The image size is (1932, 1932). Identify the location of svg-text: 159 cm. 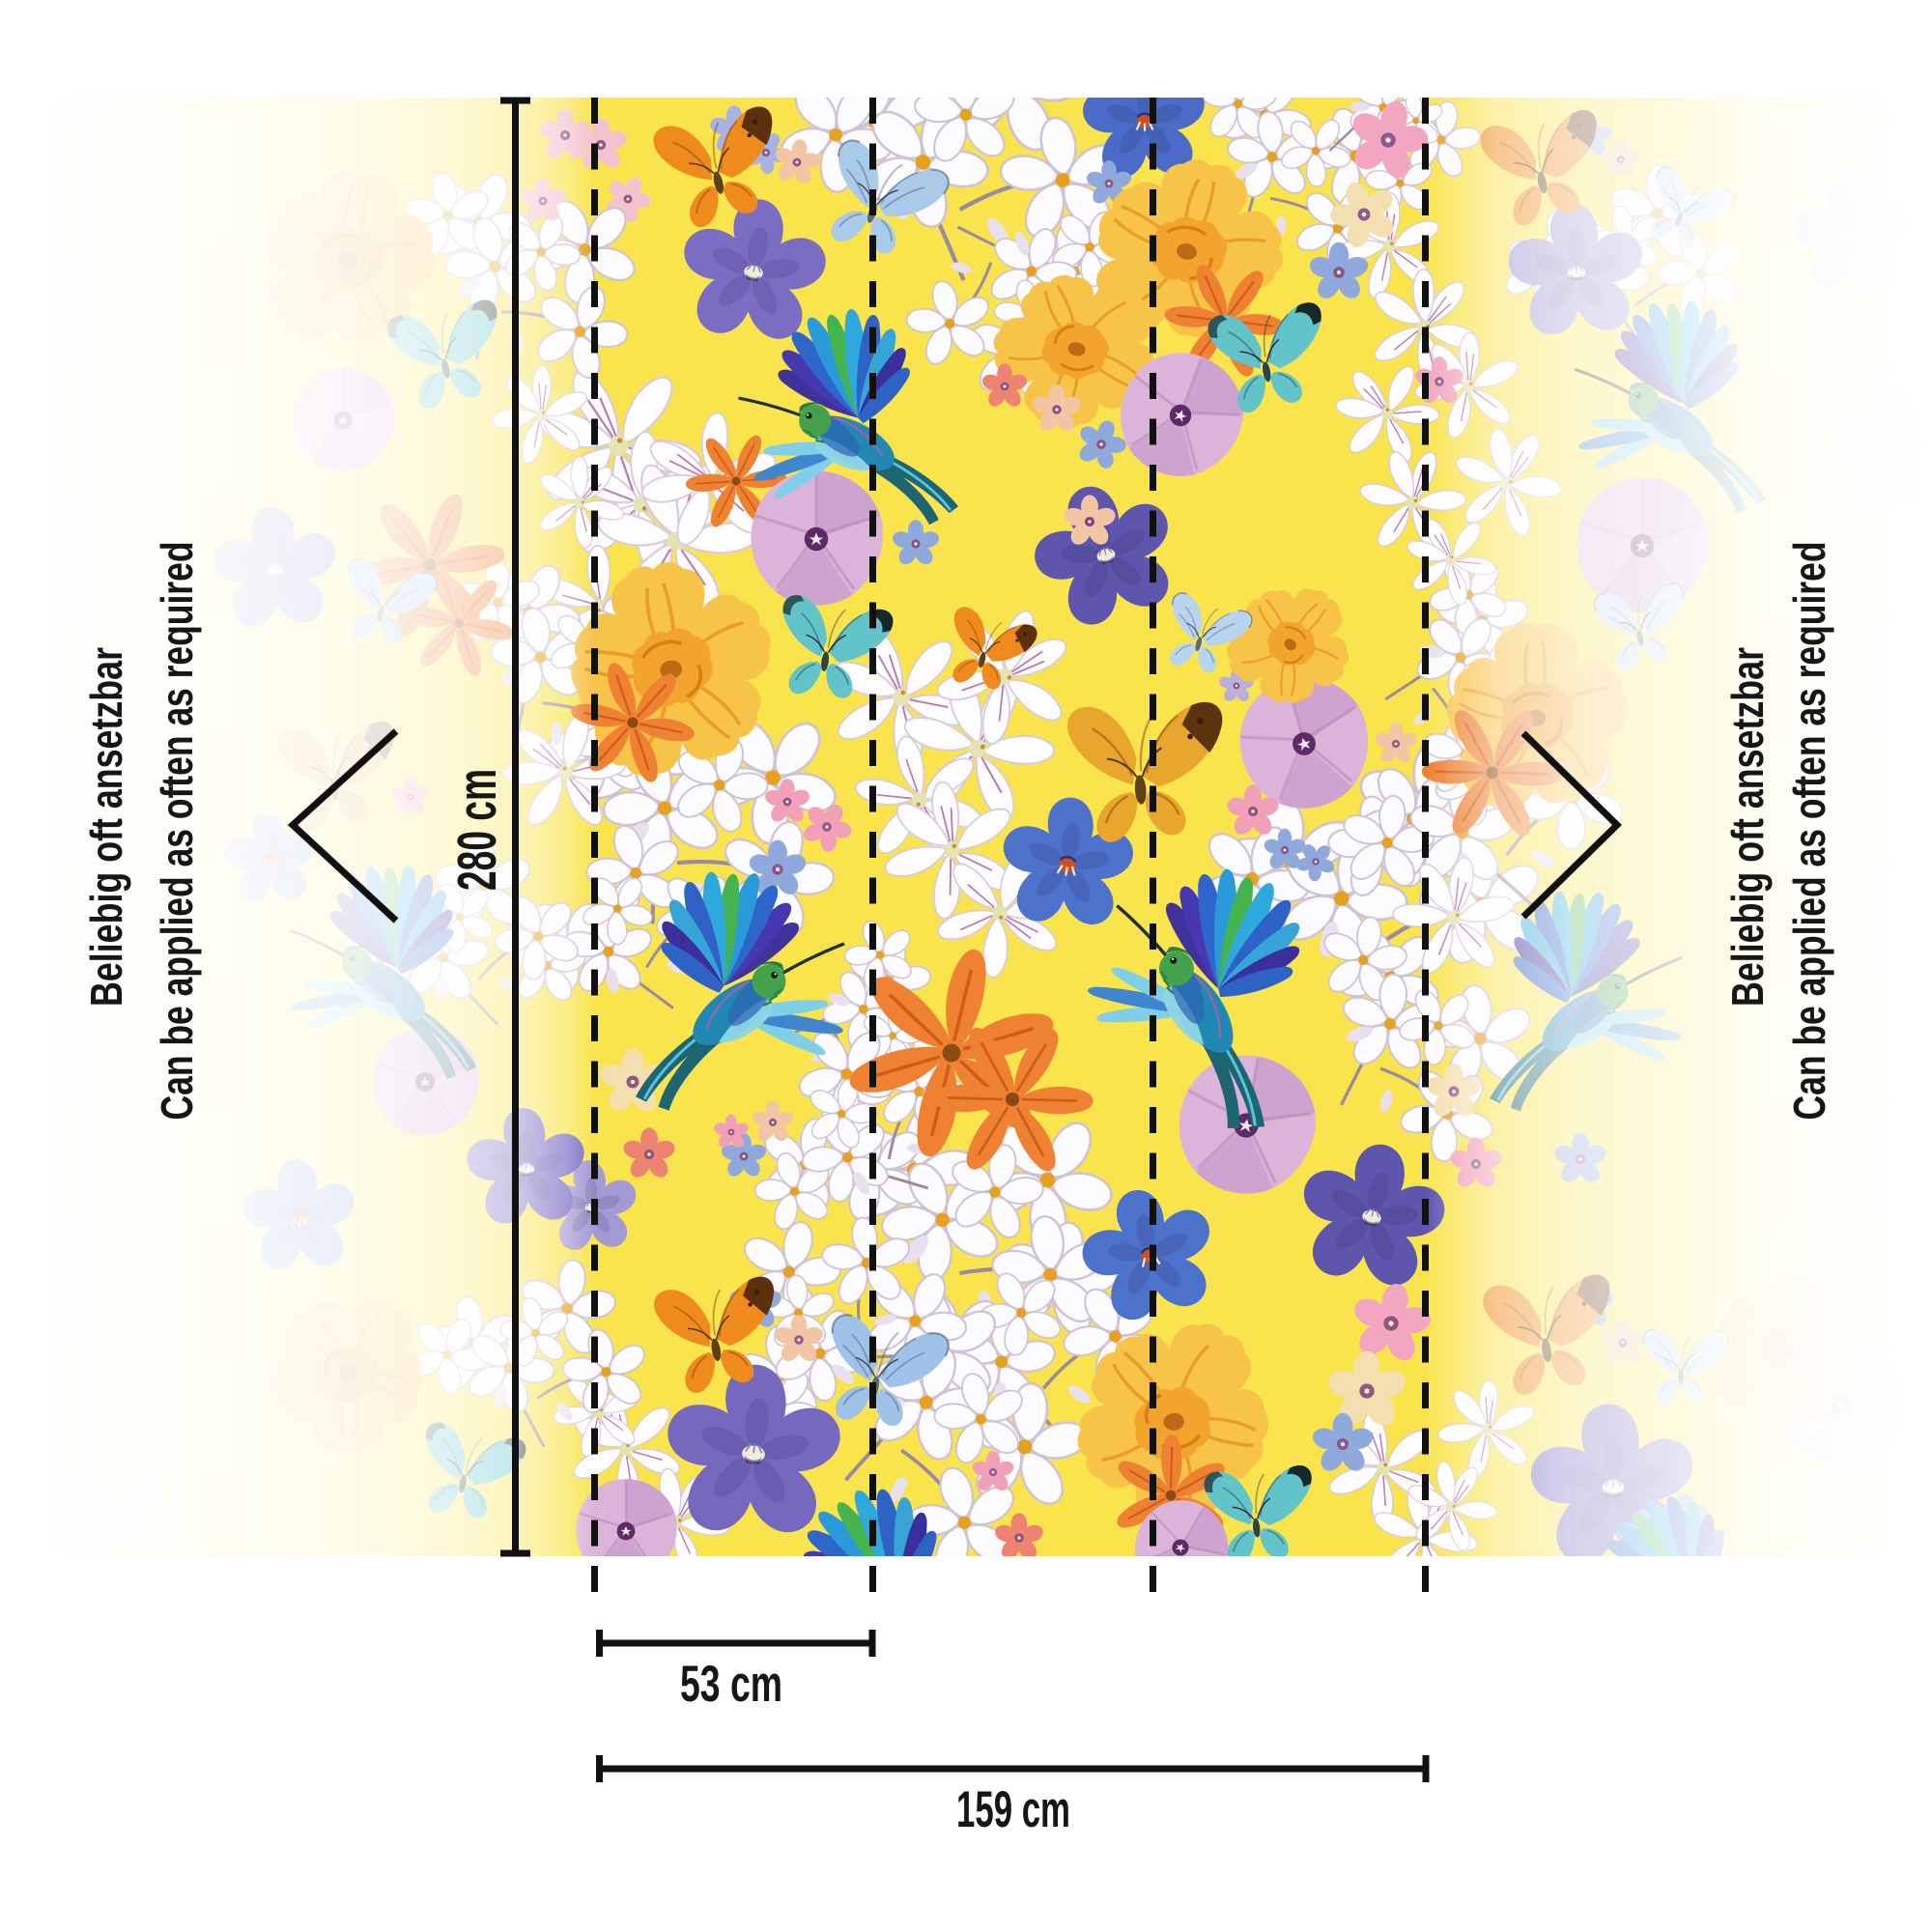
(1013, 1809).